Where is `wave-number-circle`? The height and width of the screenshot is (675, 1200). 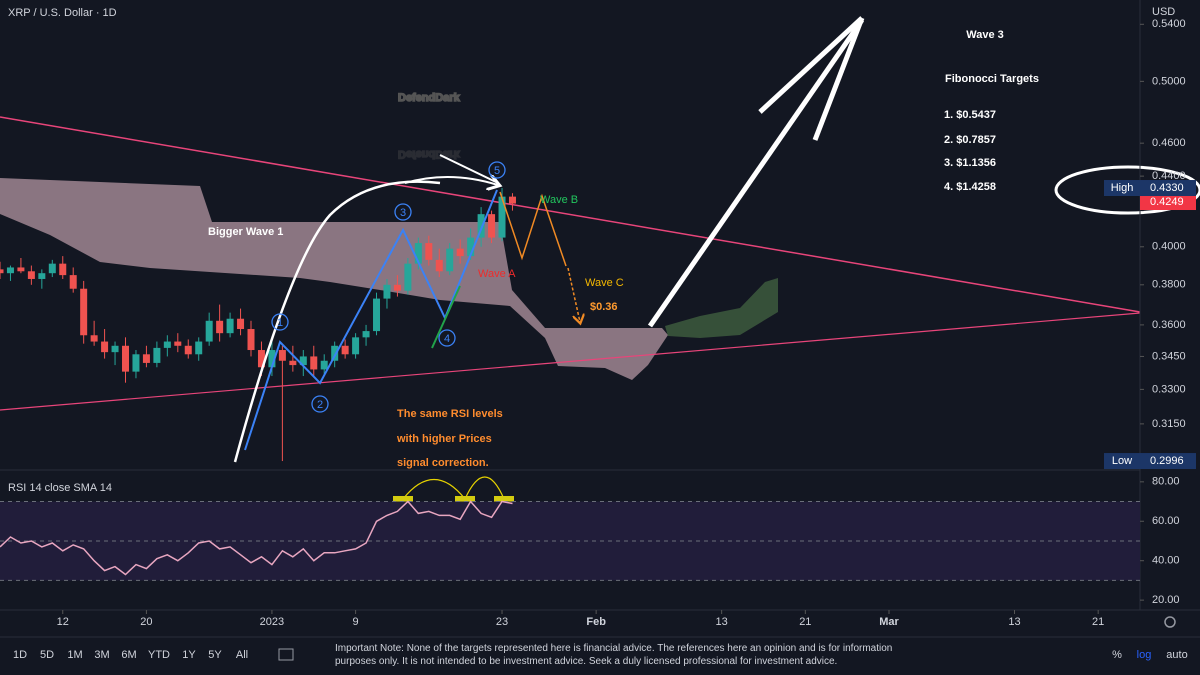
wave-number-circle is located at coordinates (403, 212).